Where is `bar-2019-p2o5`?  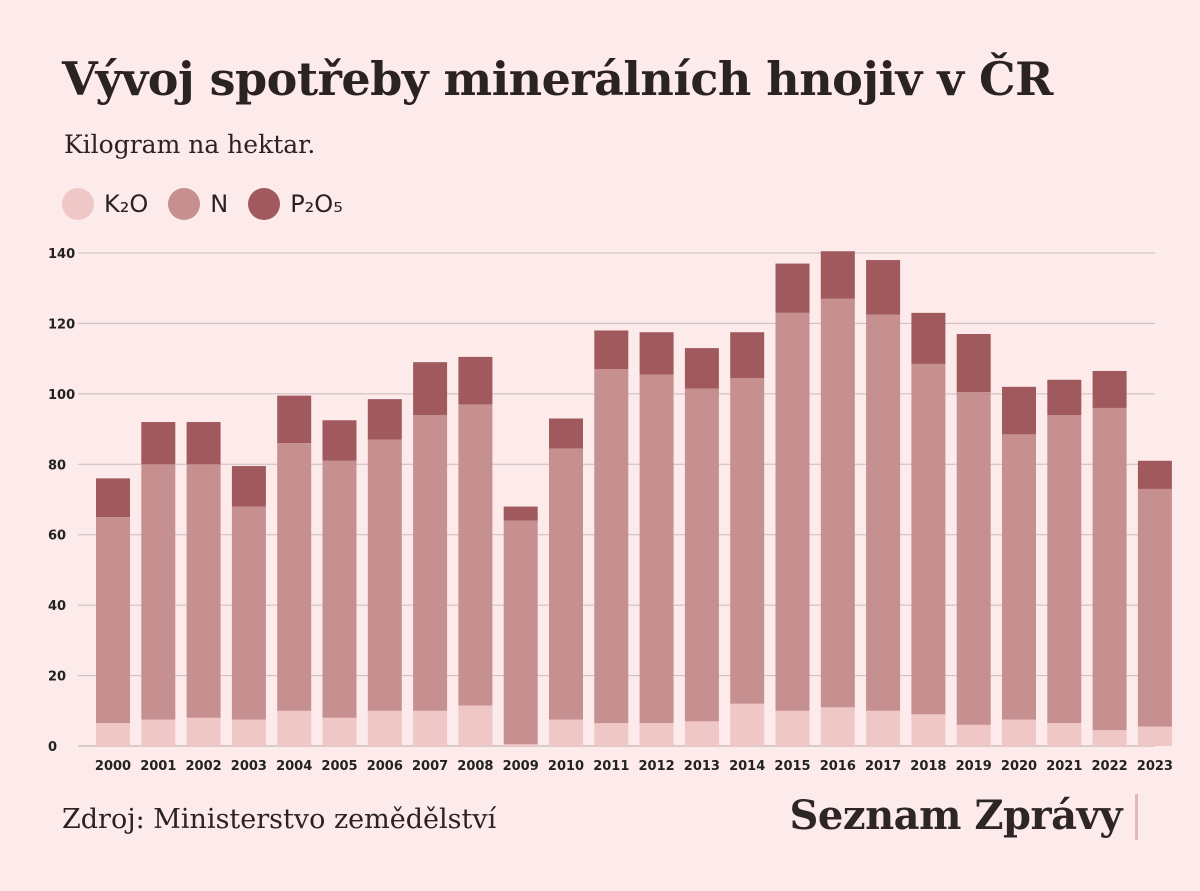
bar-2019-p2o5 is located at coordinates (973, 363).